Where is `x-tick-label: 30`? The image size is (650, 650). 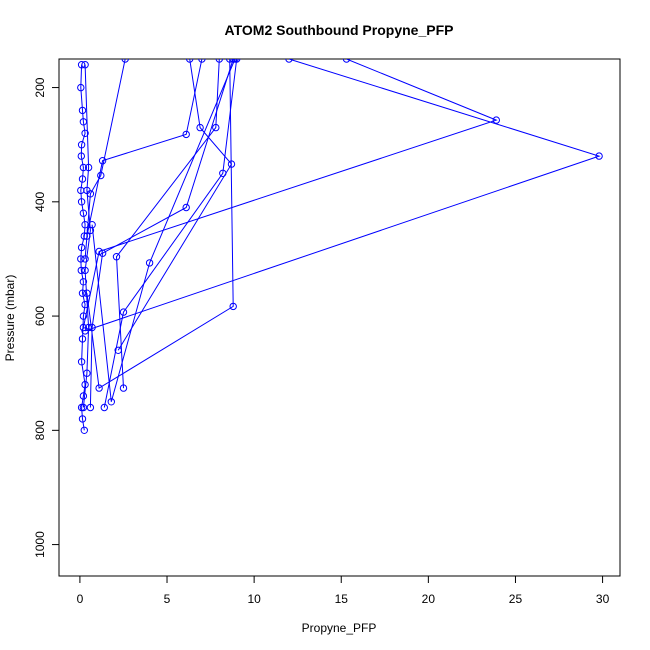 x-tick-label: 30 is located at coordinates (603, 599).